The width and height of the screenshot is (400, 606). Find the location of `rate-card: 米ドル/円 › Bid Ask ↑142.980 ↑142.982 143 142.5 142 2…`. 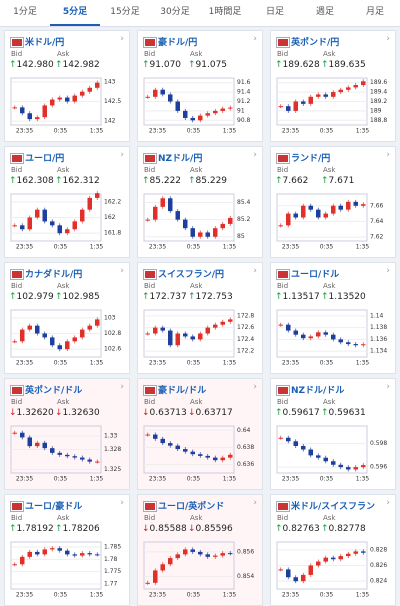

rate-card: 米ドル/円 › Bid Ask ↑142.980 ↑142.982 143 142.5 142 2… is located at coordinates (67, 86).